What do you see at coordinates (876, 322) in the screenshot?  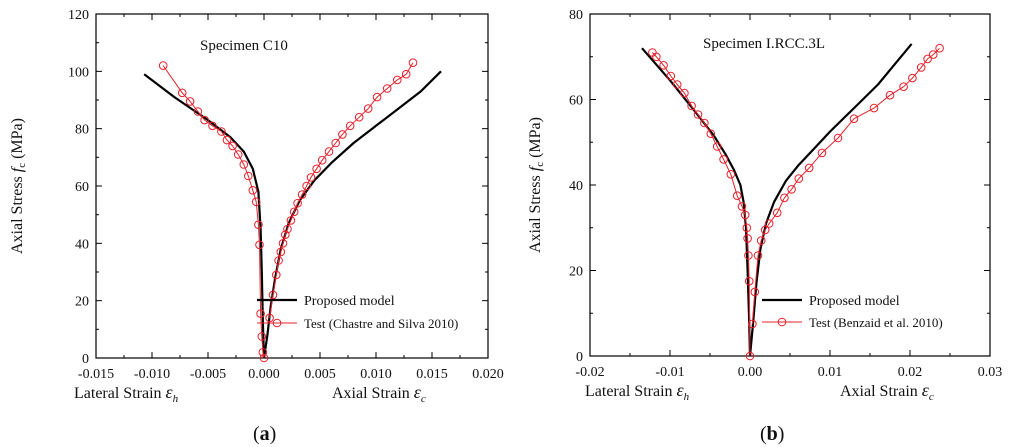 I see `legend-entry: Test (Benzaid et al. 2010)` at bounding box center [876, 322].